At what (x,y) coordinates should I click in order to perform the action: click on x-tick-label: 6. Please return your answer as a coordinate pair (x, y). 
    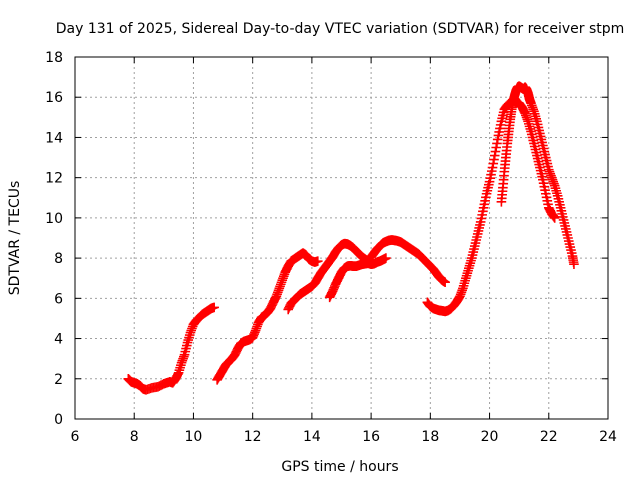
    Looking at the image, I should click on (75, 437).